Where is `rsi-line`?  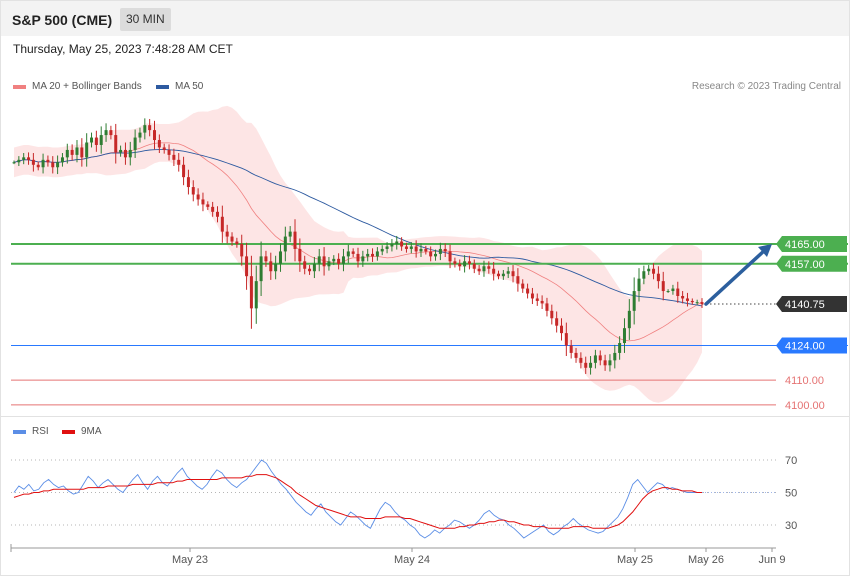 rsi-line is located at coordinates (357, 499).